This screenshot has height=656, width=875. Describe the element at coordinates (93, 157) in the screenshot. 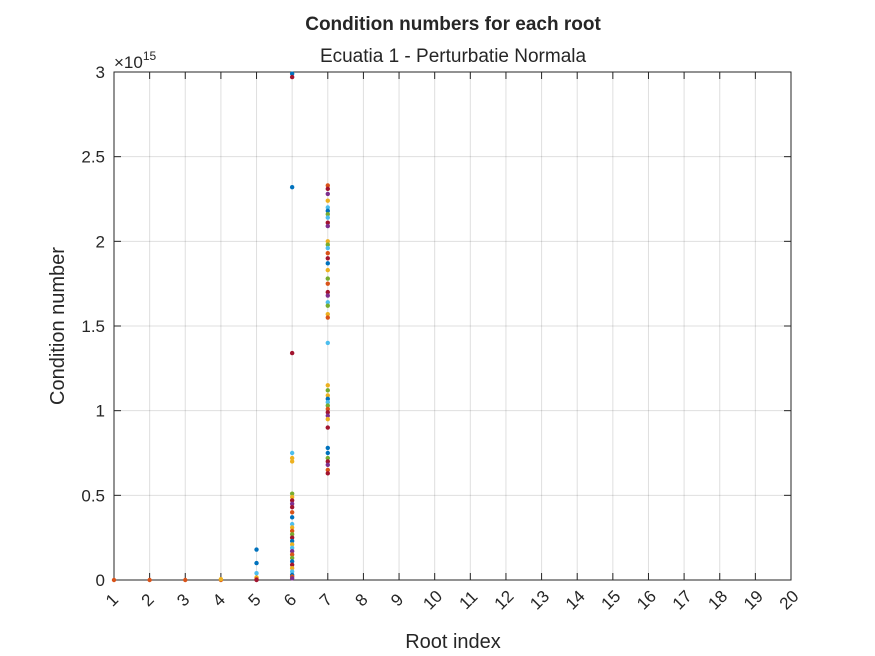

I see `y-tick-label: 2.5` at that location.